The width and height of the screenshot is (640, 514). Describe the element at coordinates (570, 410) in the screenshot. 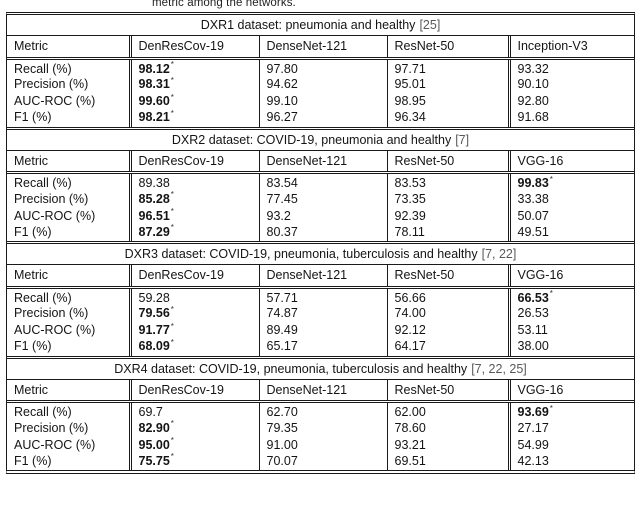

I see `value-cell: 93.69*` at that location.